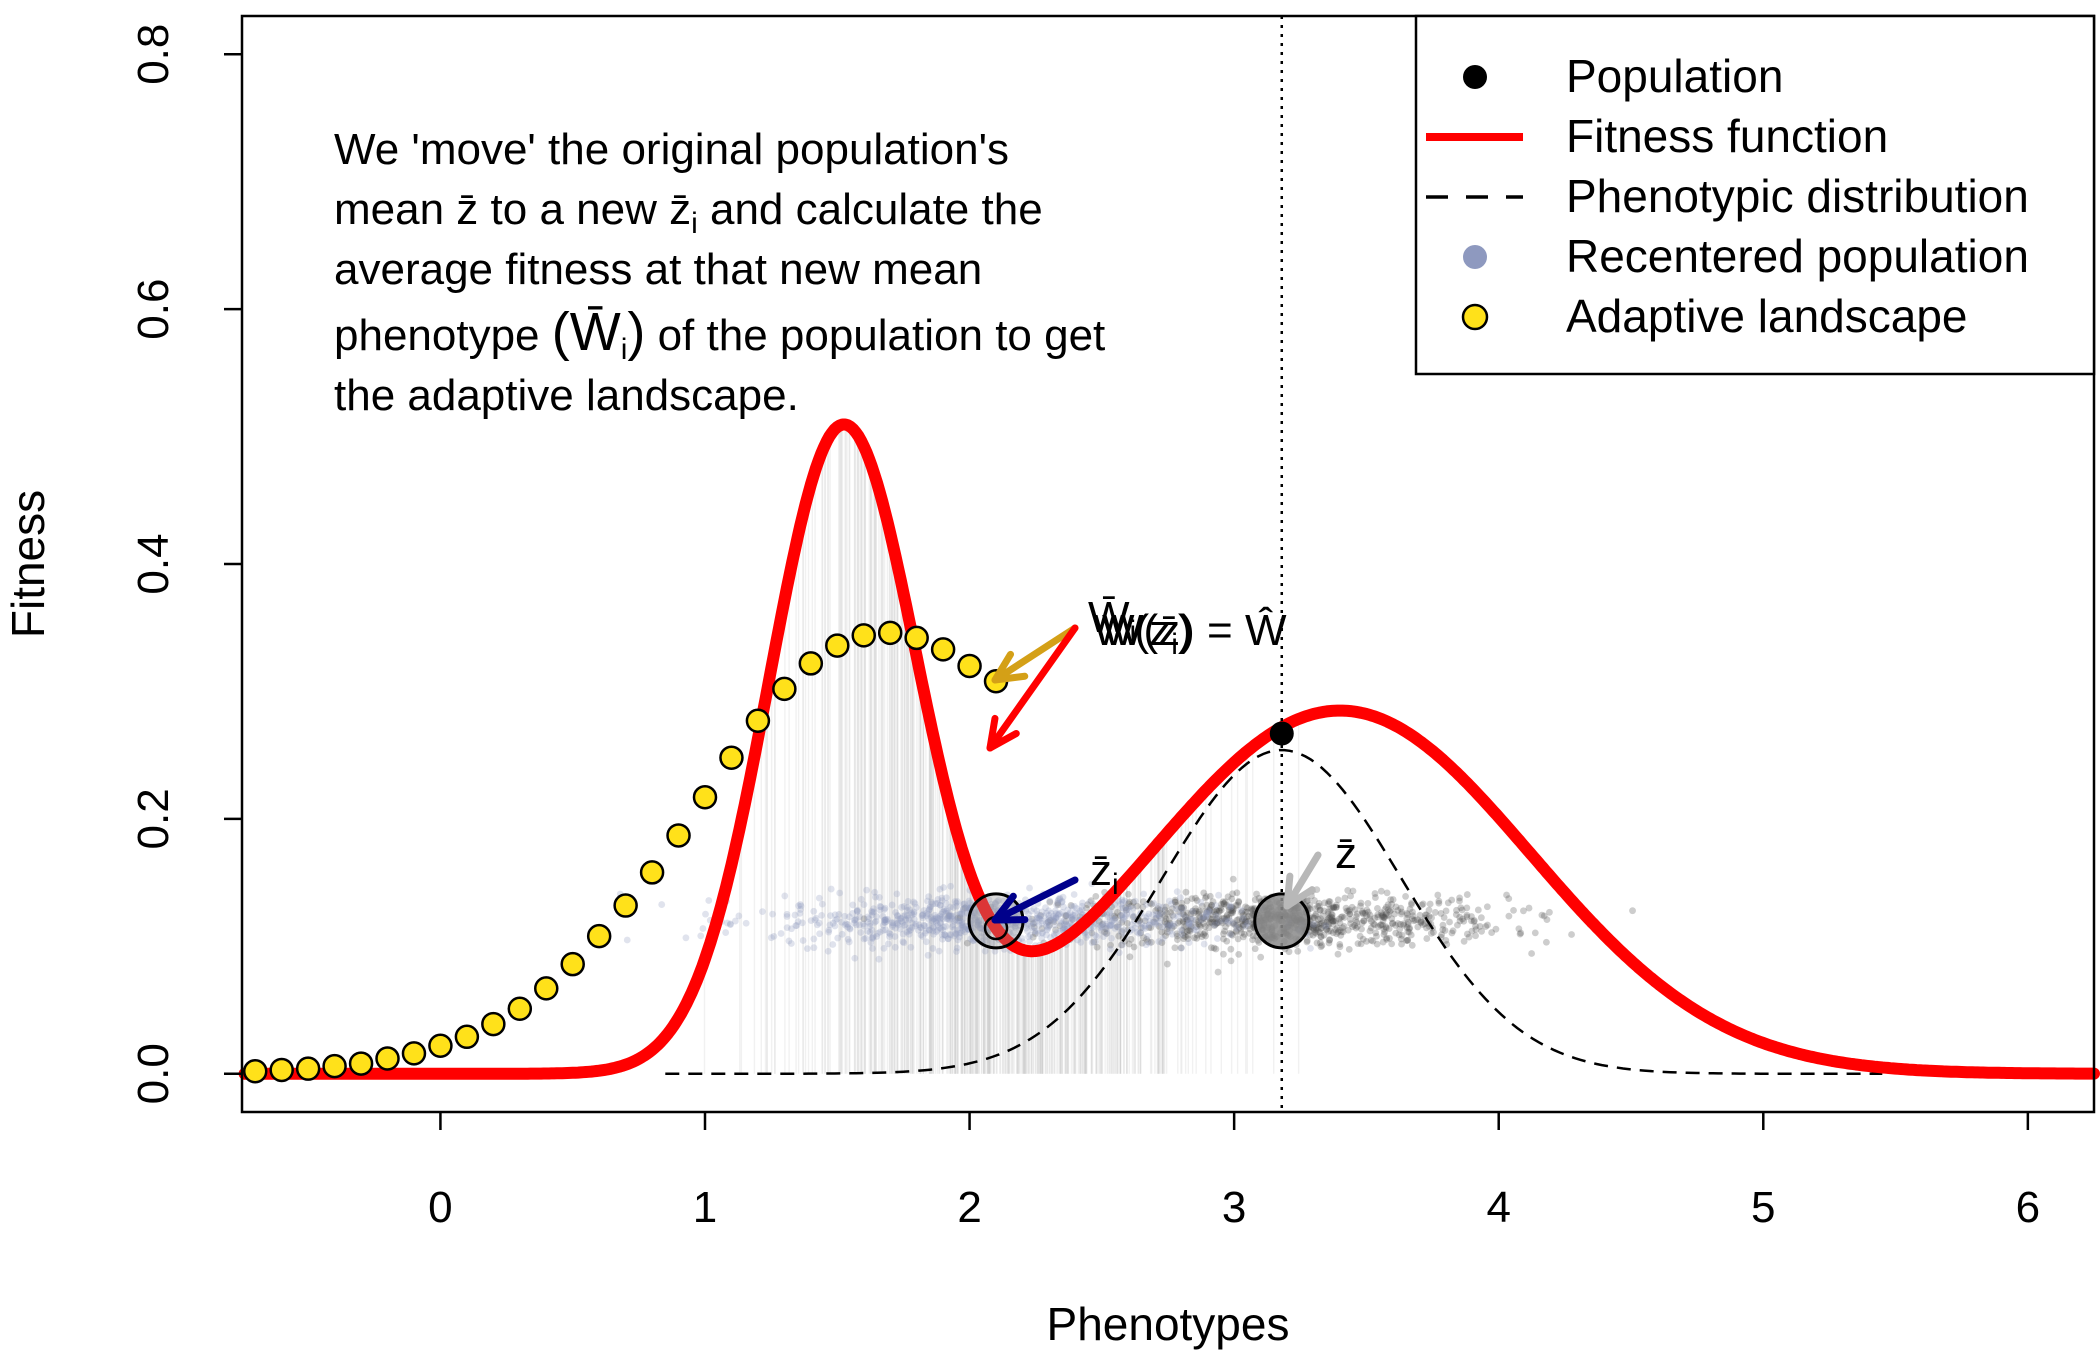  Describe the element at coordinates (443, 335) in the screenshot. I see `annotation-line-4-a: phenotype` at that location.